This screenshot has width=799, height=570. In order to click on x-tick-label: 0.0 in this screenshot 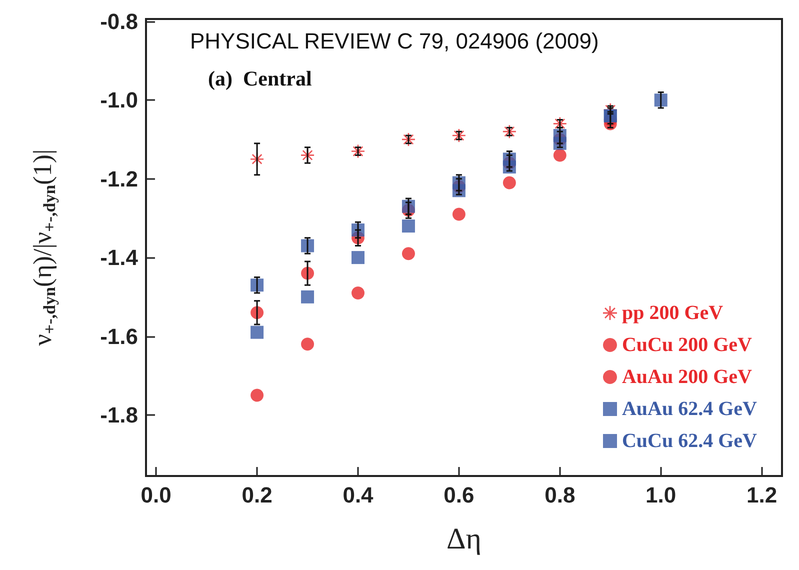, I will do `click(156, 495)`.